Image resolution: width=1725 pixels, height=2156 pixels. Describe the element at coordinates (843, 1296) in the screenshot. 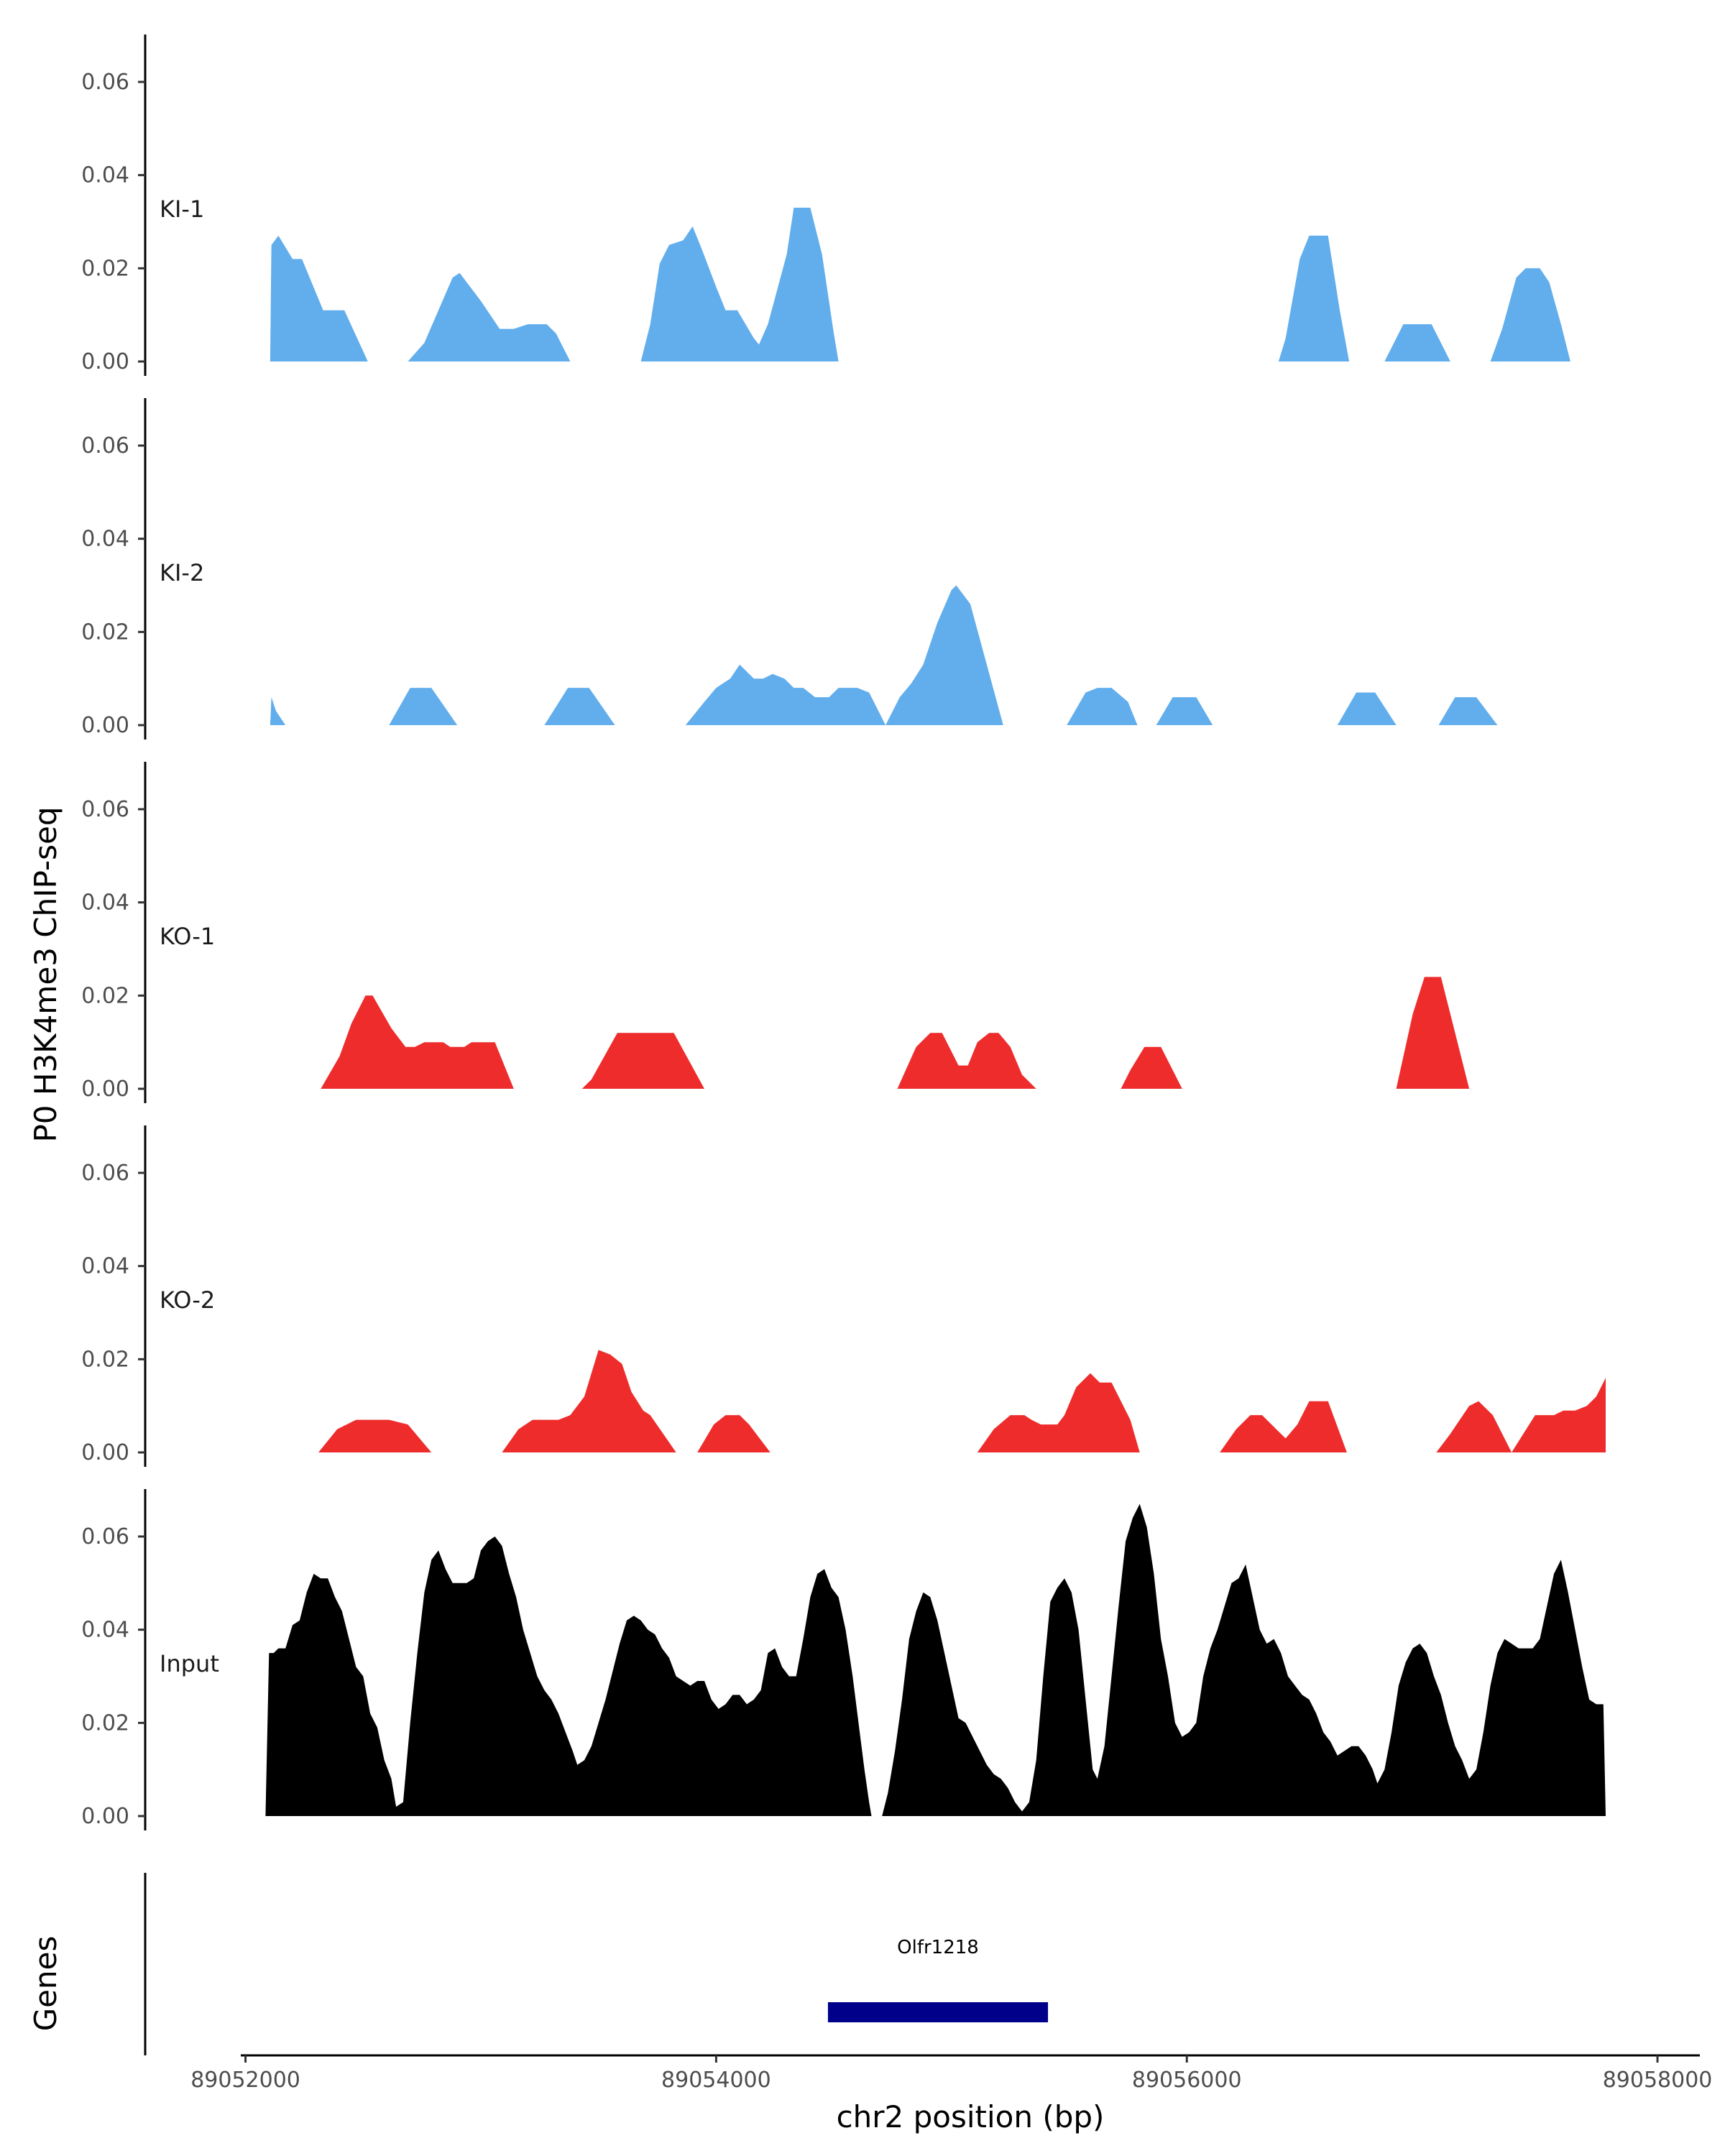

I see `track-ko-2: 0.00 0.02 0.04 0.06 KO-2` at that location.